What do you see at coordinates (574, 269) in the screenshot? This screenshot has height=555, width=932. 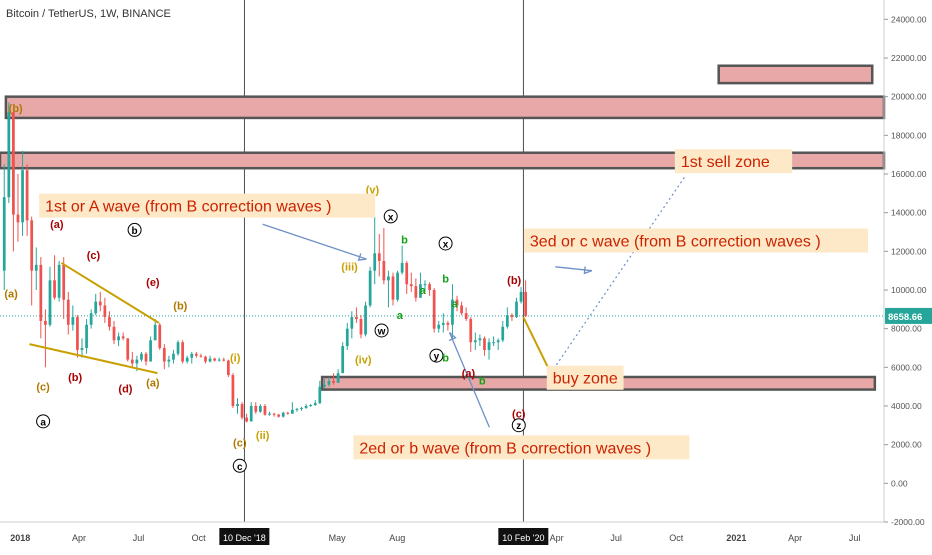 I see `annotation-arrow` at bounding box center [574, 269].